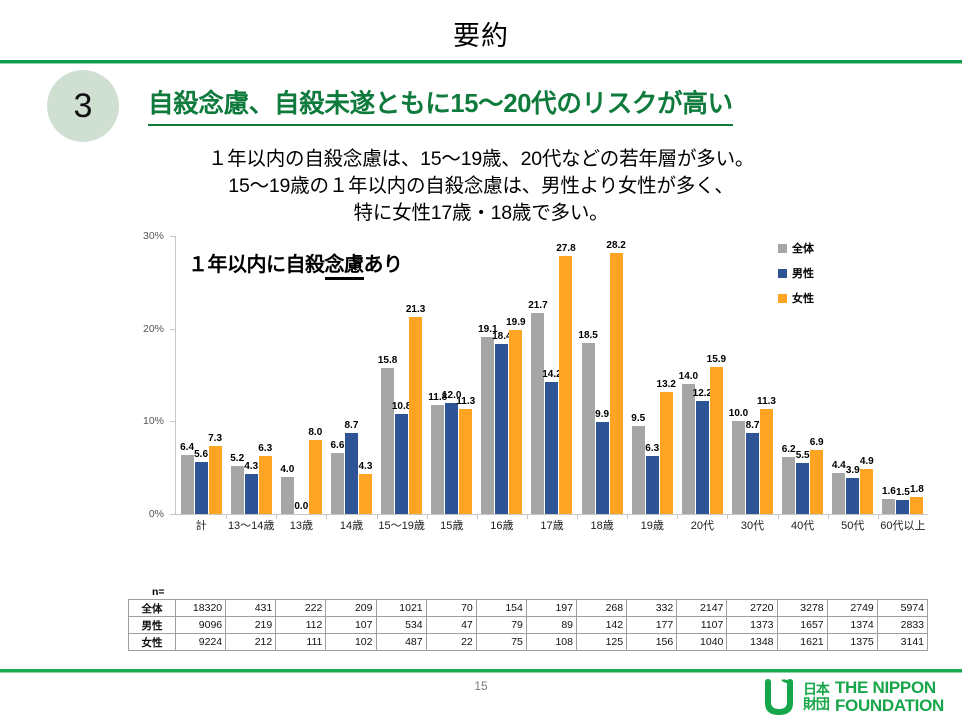 This screenshot has width=962, height=720. Describe the element at coordinates (702, 375) in the screenshot. I see `bar-group: 14.0 12.2 15.9` at that location.